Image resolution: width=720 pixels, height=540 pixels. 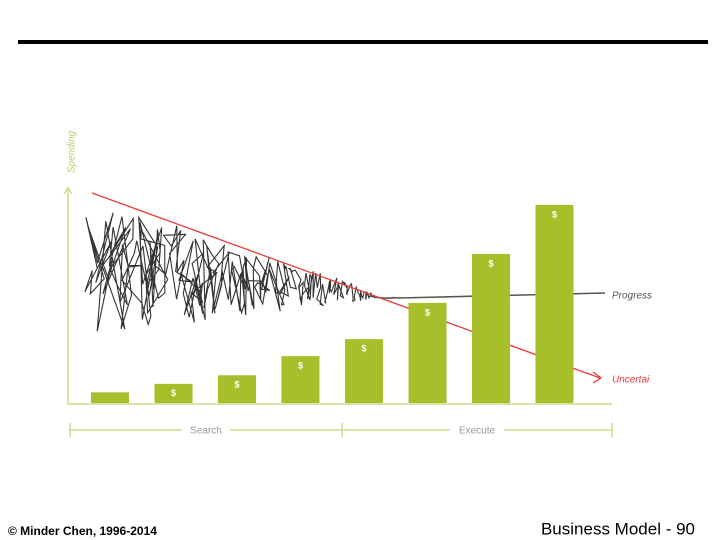 I want to click on progress-line, so click(x=487, y=295).